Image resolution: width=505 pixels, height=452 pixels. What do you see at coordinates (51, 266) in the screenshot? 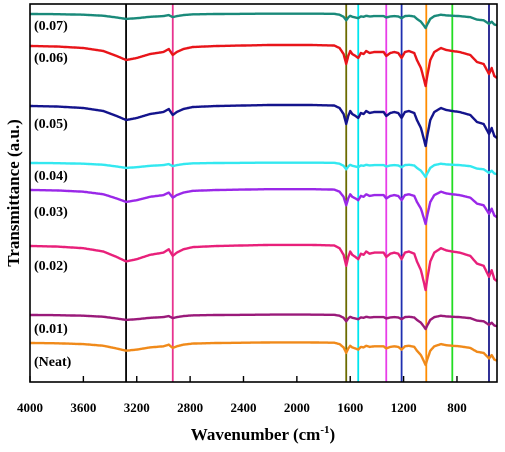
I see `series-label-5: (0.02)` at bounding box center [51, 266].